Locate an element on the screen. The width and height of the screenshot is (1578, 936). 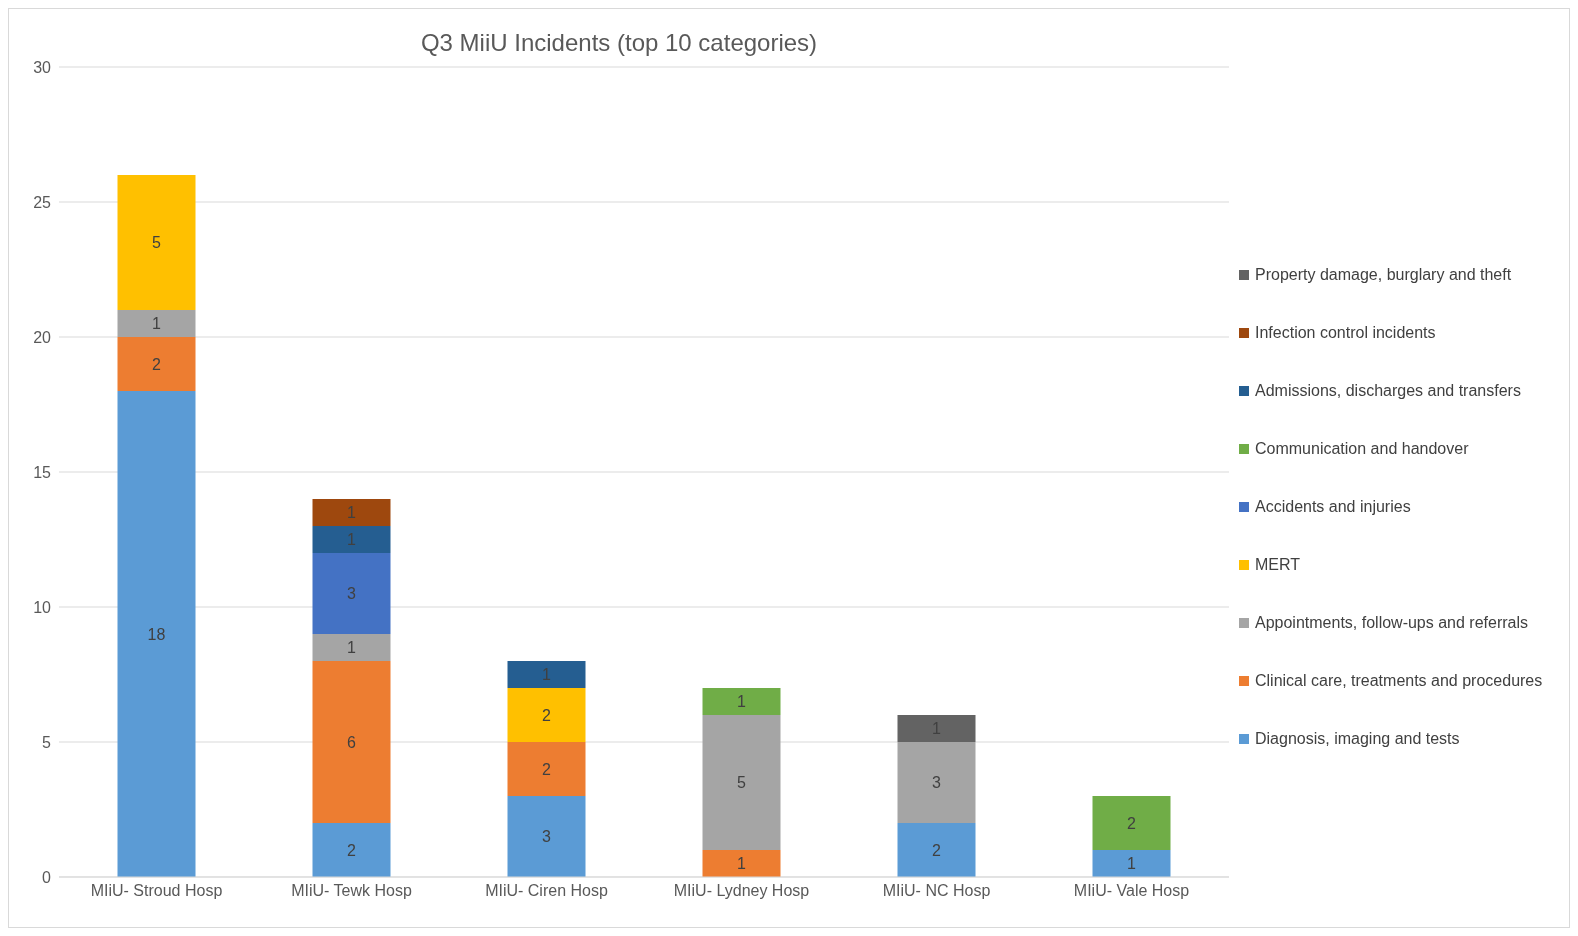
legend-label: Infection control incidents is located at coordinates (1345, 333).